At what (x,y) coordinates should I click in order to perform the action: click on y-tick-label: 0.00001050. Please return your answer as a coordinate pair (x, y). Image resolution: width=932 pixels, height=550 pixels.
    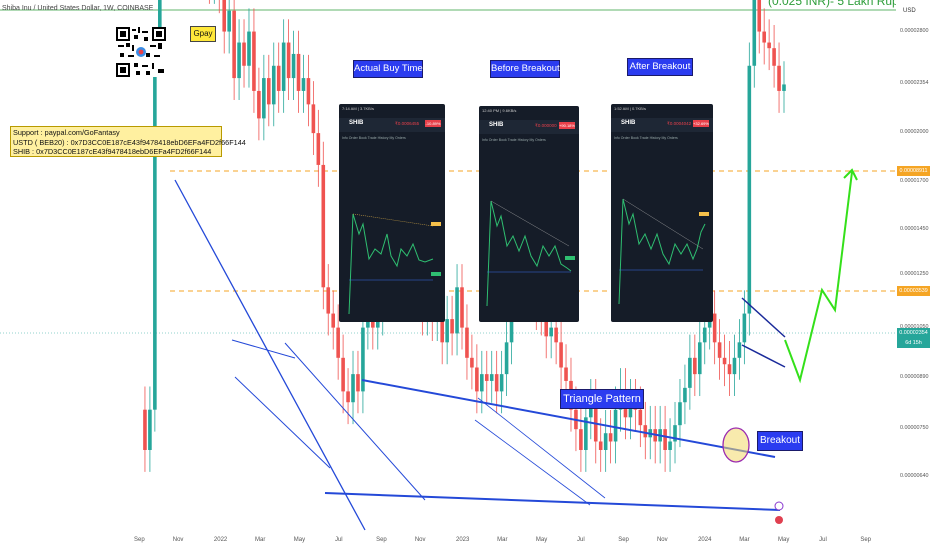
    Looking at the image, I should click on (914, 326).